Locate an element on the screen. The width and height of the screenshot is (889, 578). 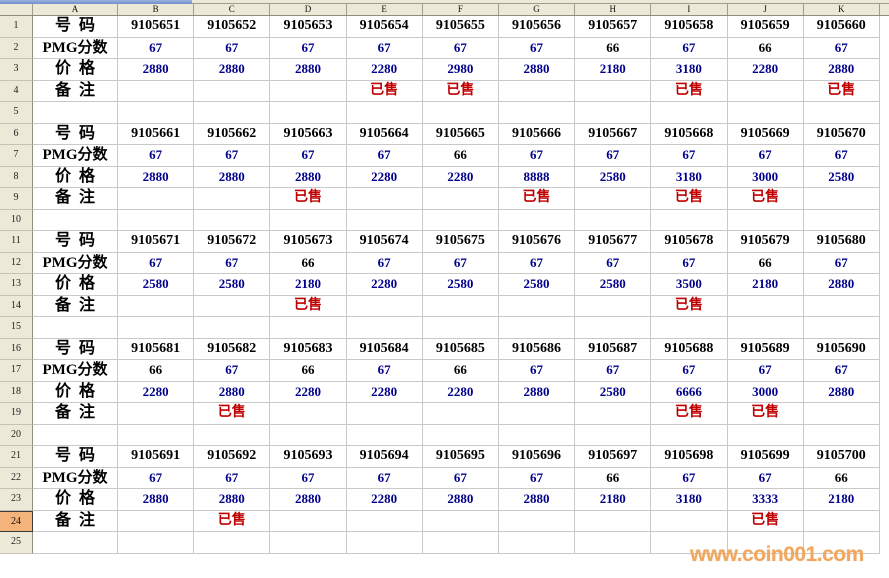
table-row: 24 备注 已售 已售 is located at coordinates (444, 521).